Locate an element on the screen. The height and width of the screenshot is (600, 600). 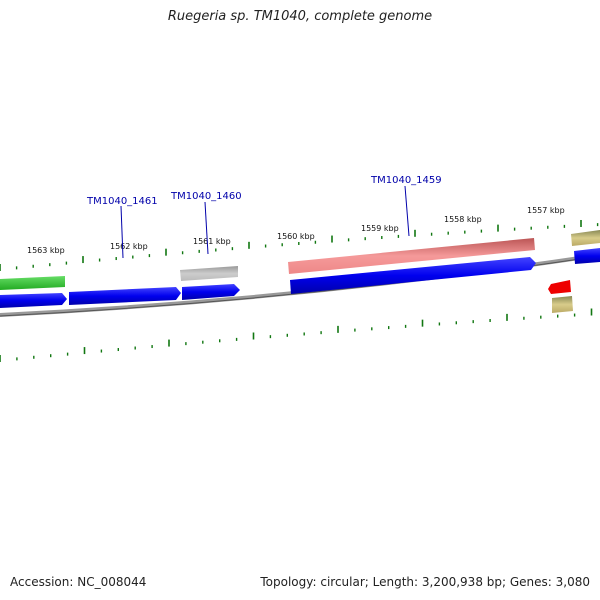
outer-scale-ticks is located at coordinates (299, 245).